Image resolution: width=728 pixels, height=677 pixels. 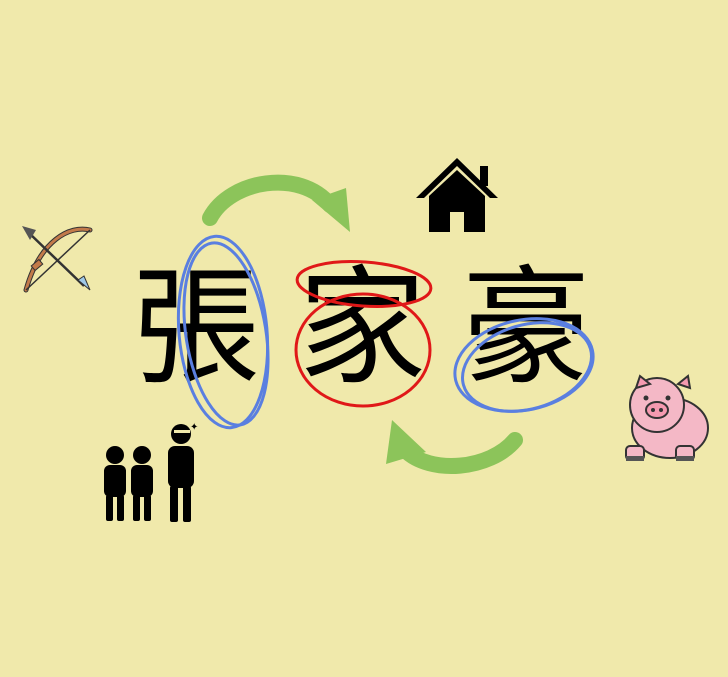 I want to click on character-zhang: 張, so click(x=196, y=328).